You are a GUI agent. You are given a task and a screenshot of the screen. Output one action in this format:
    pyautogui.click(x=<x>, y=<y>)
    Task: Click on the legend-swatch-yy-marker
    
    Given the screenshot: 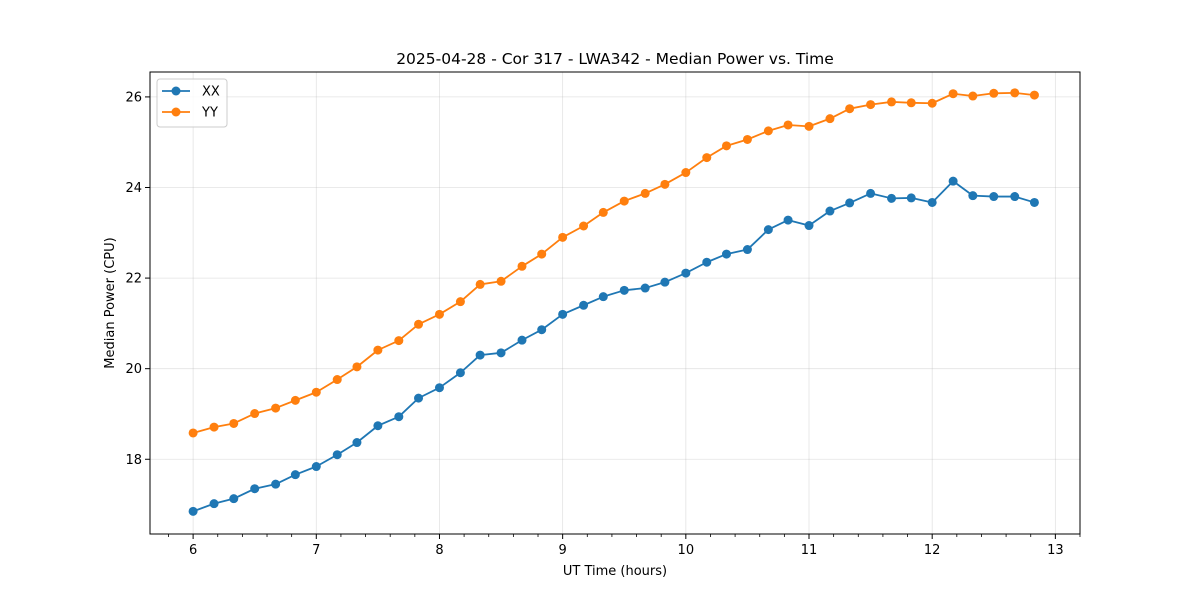 What is the action you would take?
    pyautogui.click(x=176, y=112)
    